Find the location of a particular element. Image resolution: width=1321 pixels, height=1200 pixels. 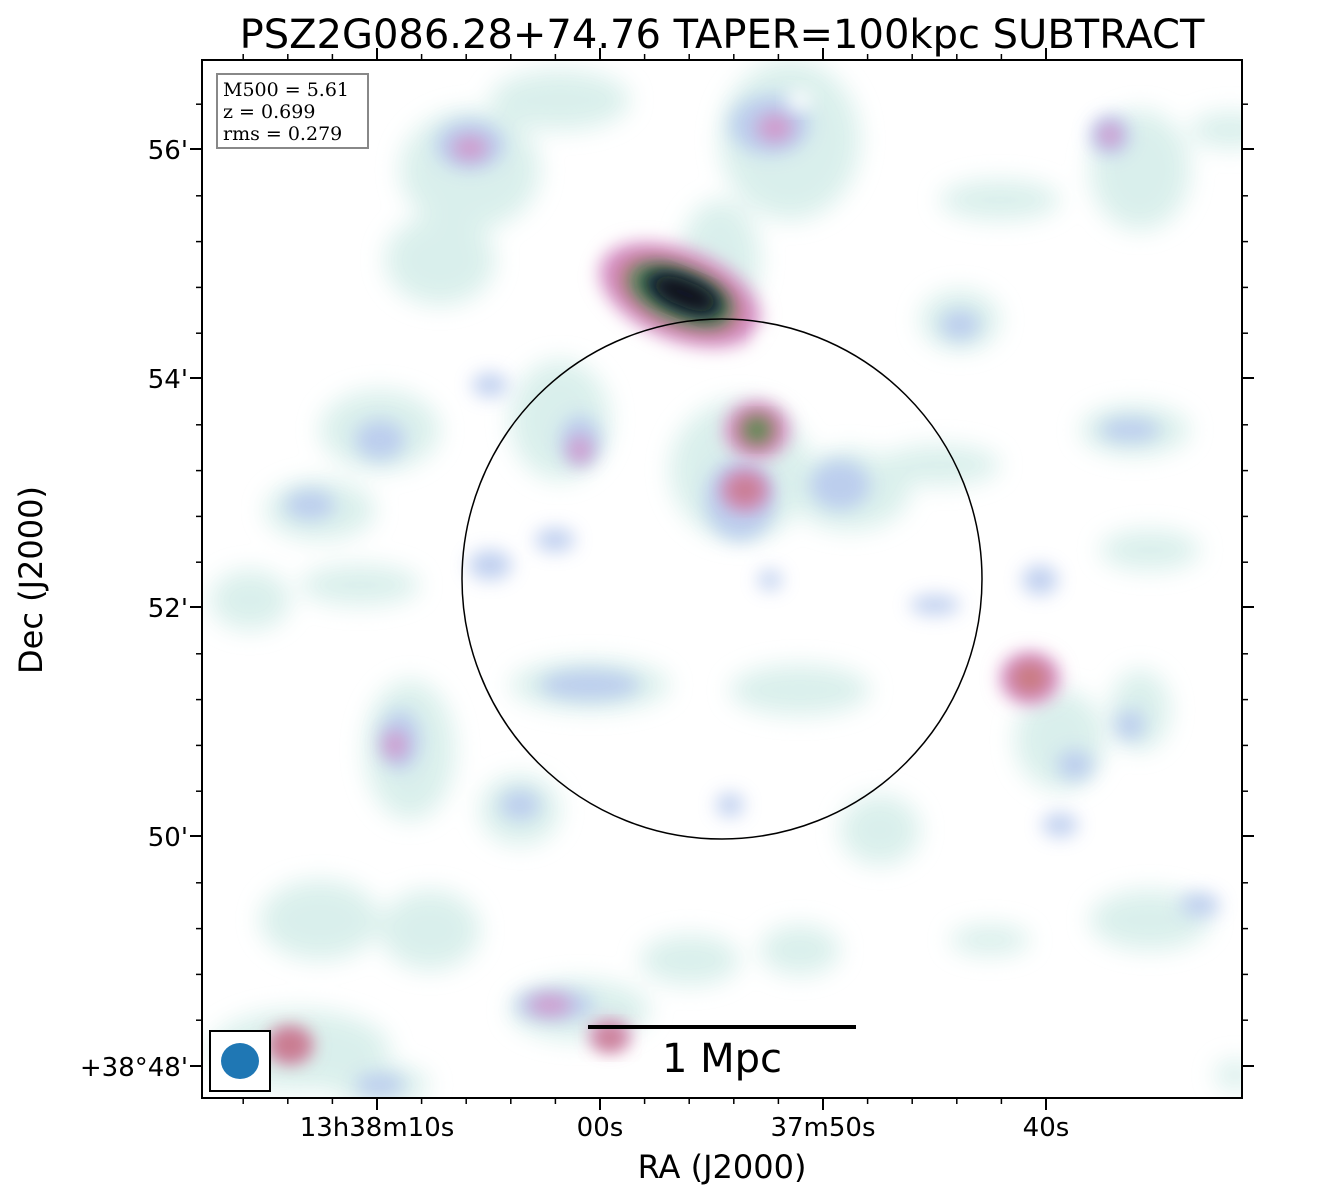

info-box: M500 = 5.61 z = 0.699 rms = 0.279 is located at coordinates (292, 111).